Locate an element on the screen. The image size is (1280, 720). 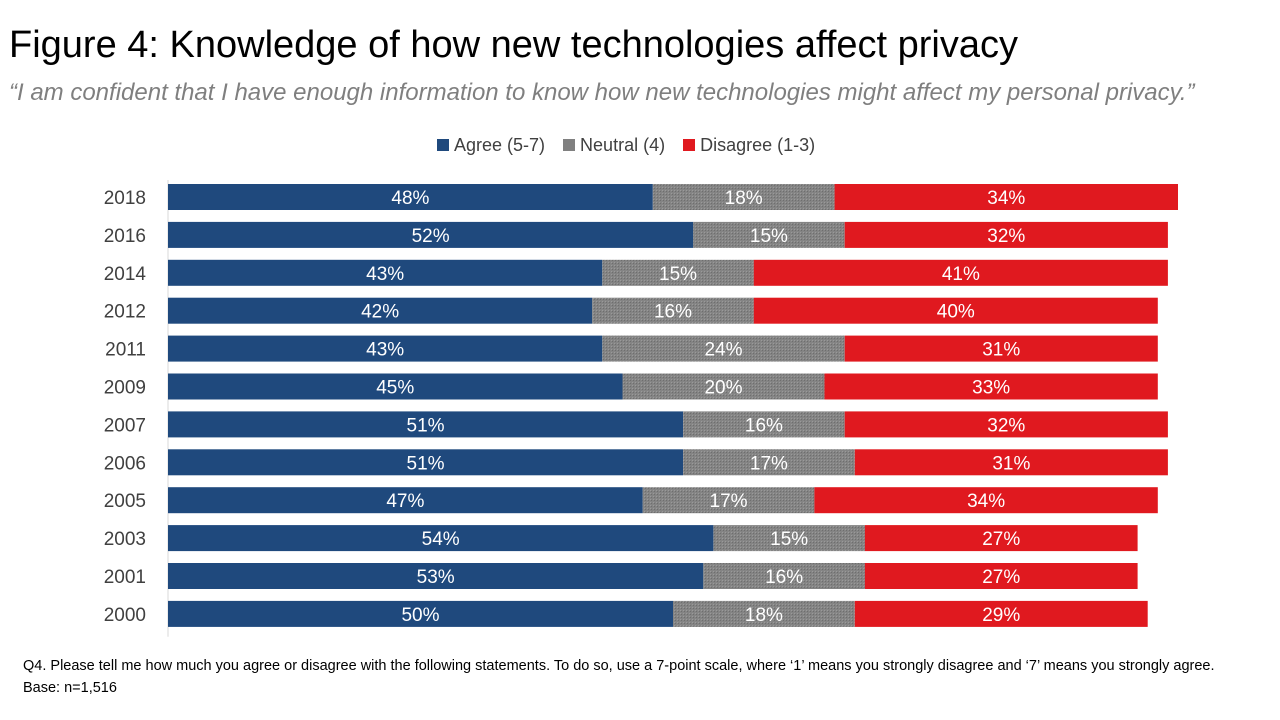
data-label-agree-2005: 47% is located at coordinates (405, 501).